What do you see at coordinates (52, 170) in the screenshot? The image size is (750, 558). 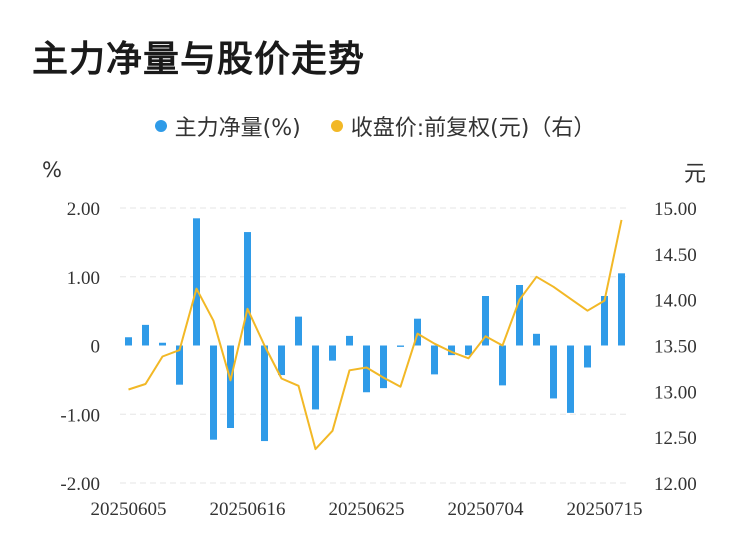 I see `left-axis-unit: %` at bounding box center [52, 170].